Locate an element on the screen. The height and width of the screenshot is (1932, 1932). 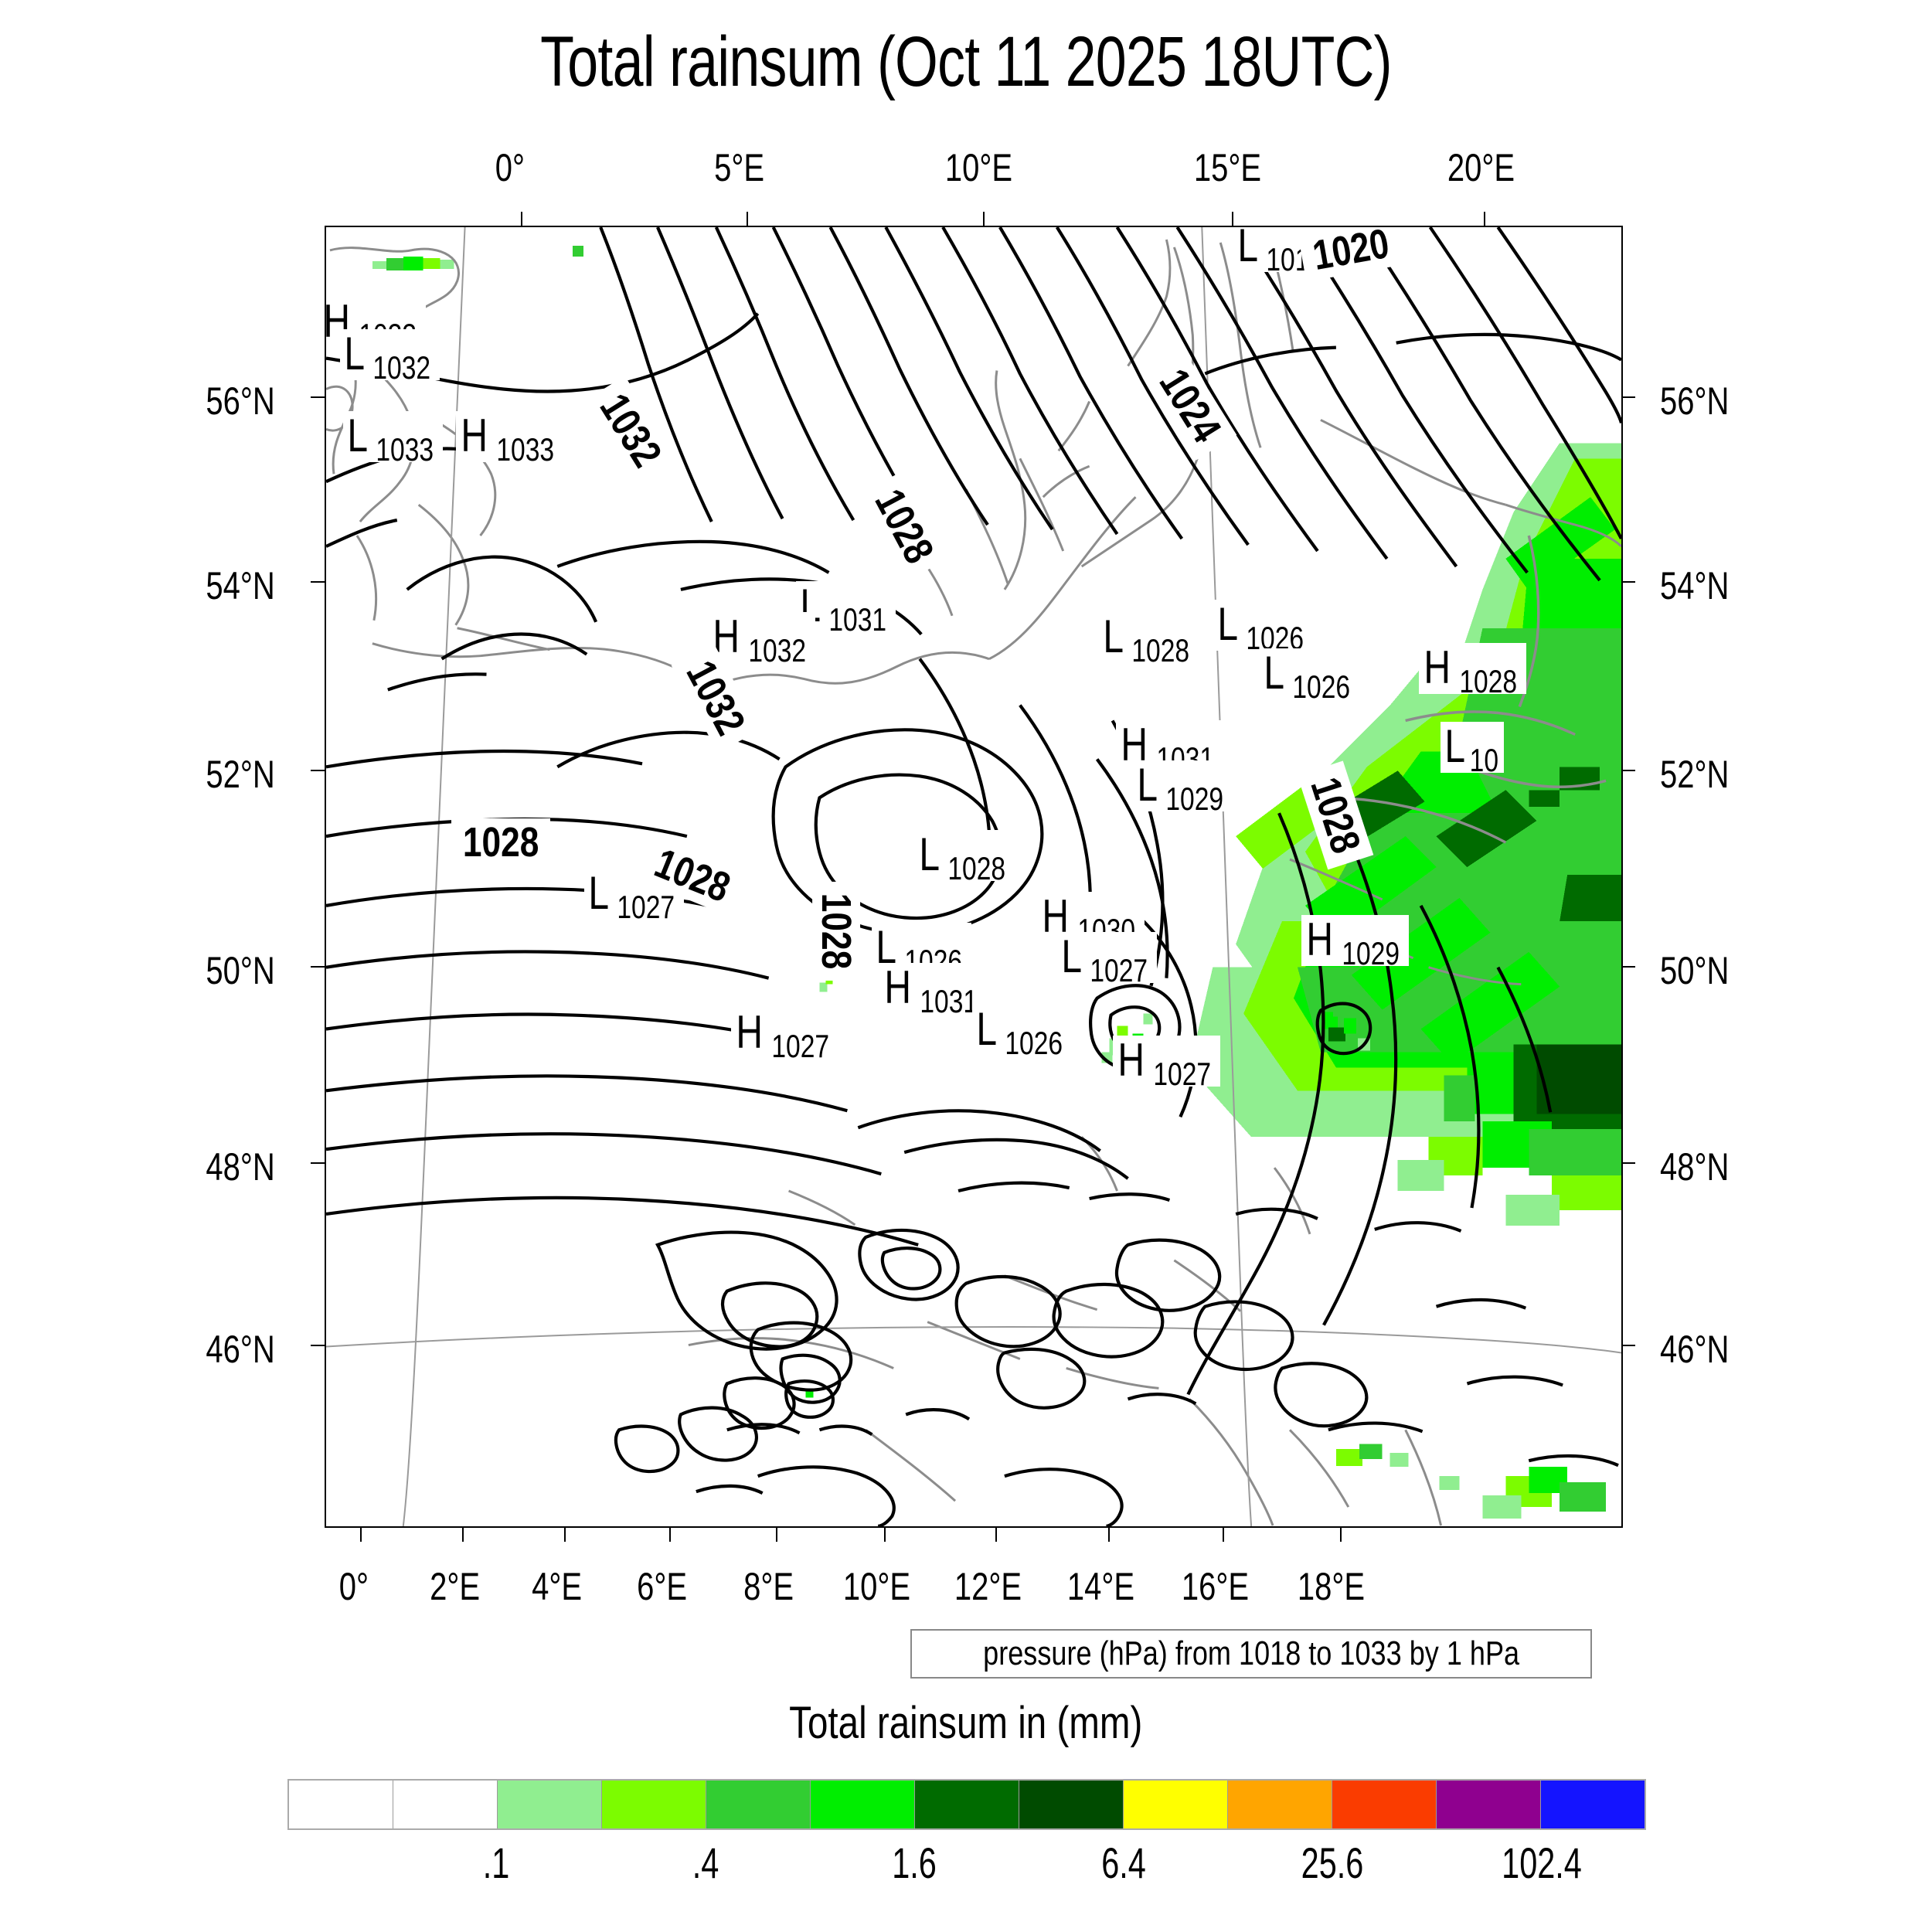
axis-label-right-4: 48°N is located at coordinates (1695, 1167).